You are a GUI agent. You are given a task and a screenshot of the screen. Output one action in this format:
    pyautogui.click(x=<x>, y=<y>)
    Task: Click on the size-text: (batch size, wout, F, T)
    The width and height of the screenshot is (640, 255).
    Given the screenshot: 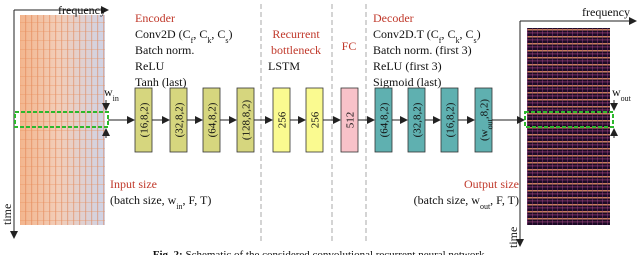 What is the action you would take?
    pyautogui.click(x=466, y=202)
    